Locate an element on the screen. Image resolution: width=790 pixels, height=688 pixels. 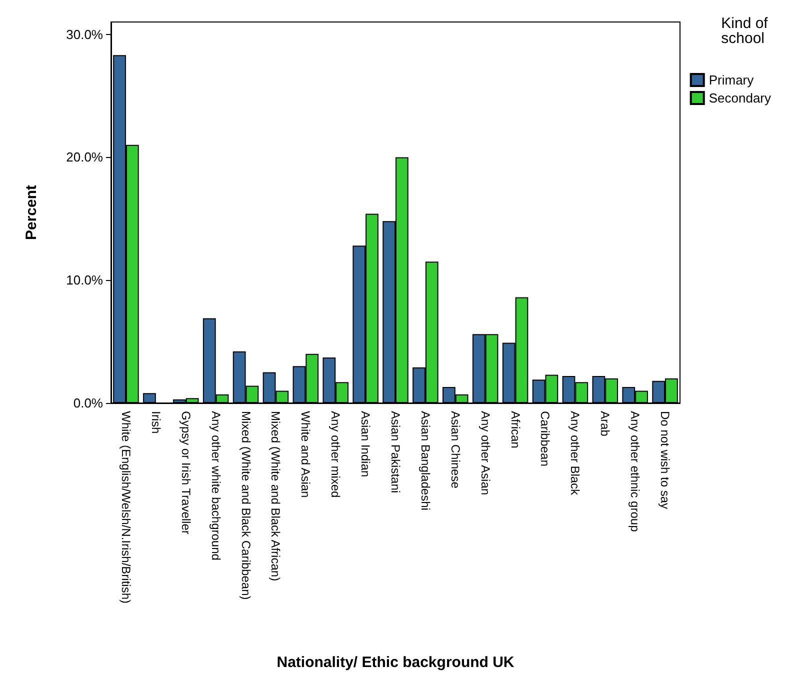
x-tick-label: Caribbean is located at coordinates (545, 438).